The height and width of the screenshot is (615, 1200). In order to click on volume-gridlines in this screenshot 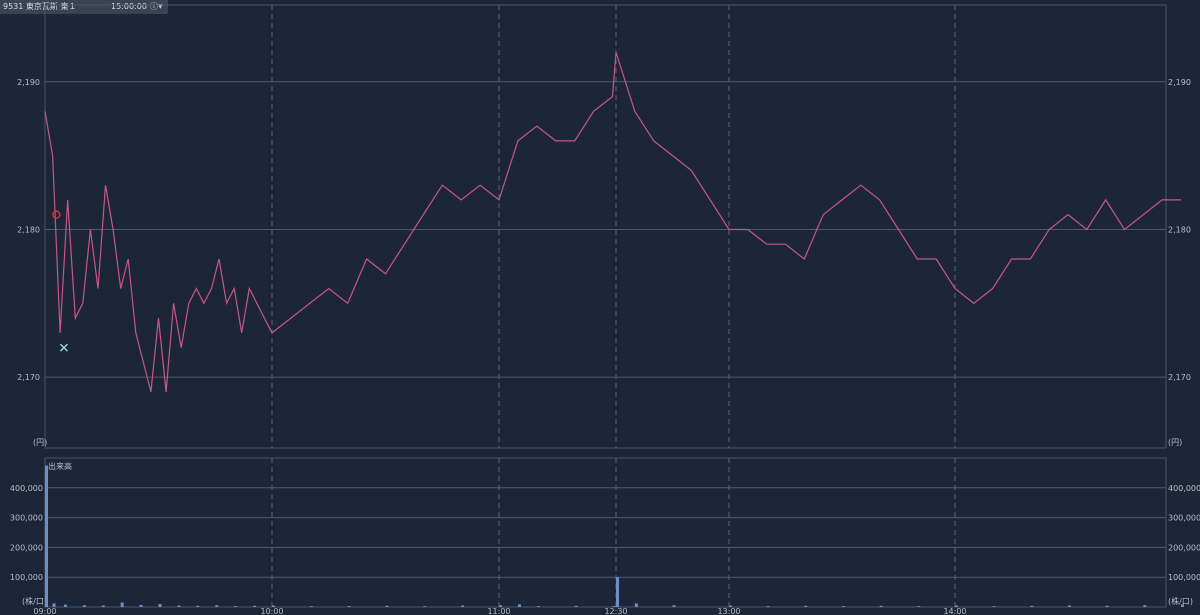, I will do `click(605, 532)`.